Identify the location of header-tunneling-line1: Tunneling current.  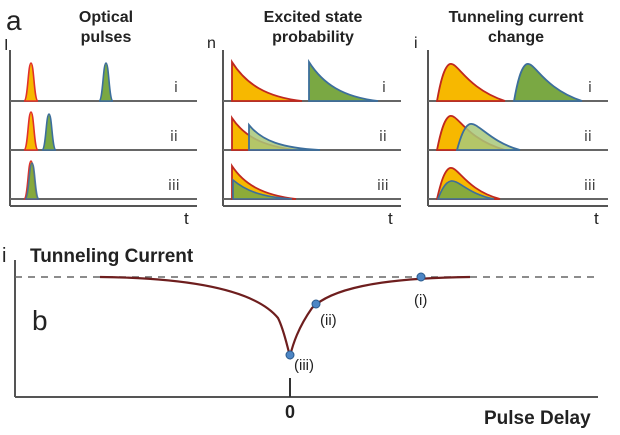
(516, 17).